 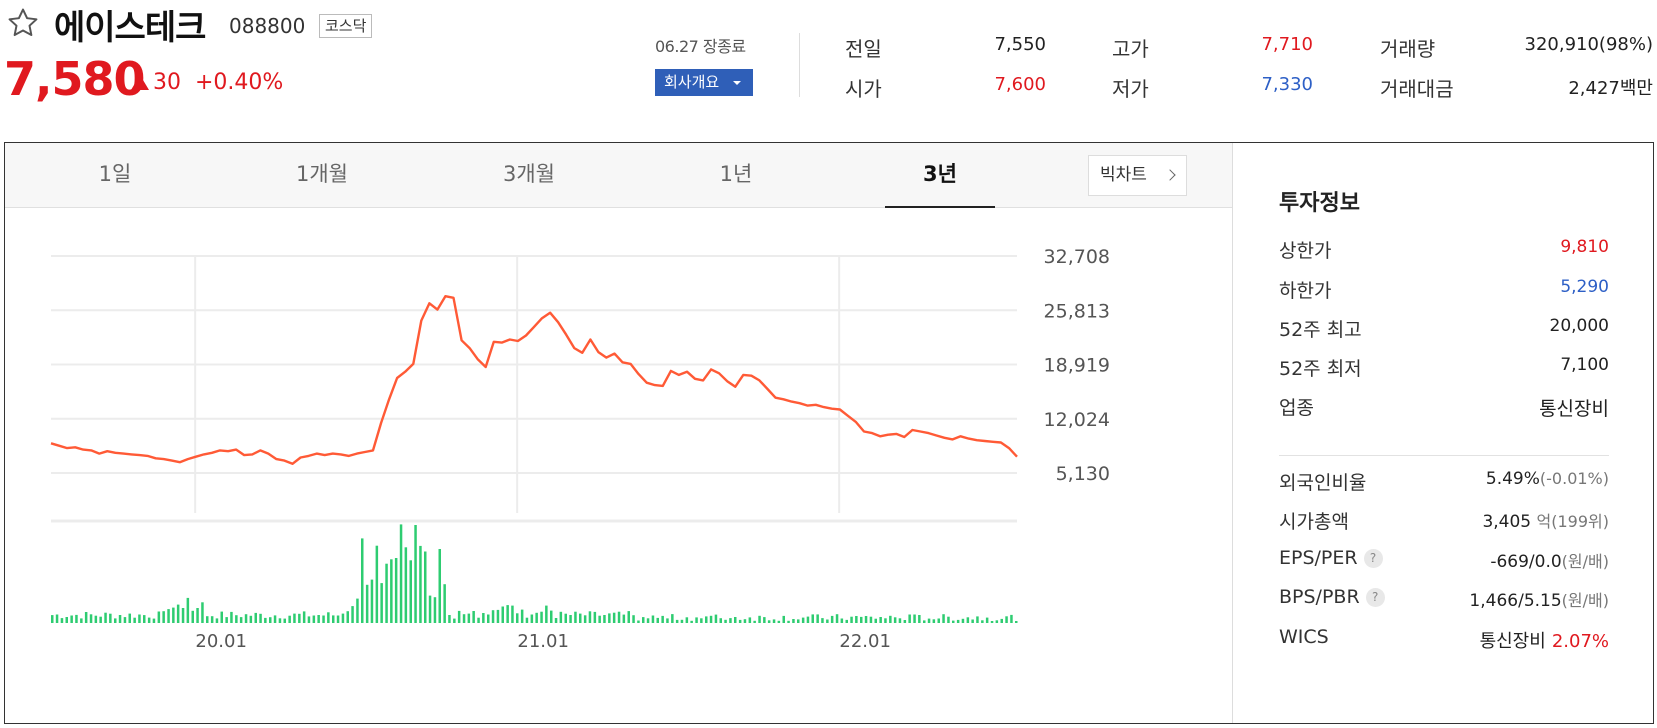 I want to click on wics-value: 통신장비 2.07%, so click(x=1544, y=640).